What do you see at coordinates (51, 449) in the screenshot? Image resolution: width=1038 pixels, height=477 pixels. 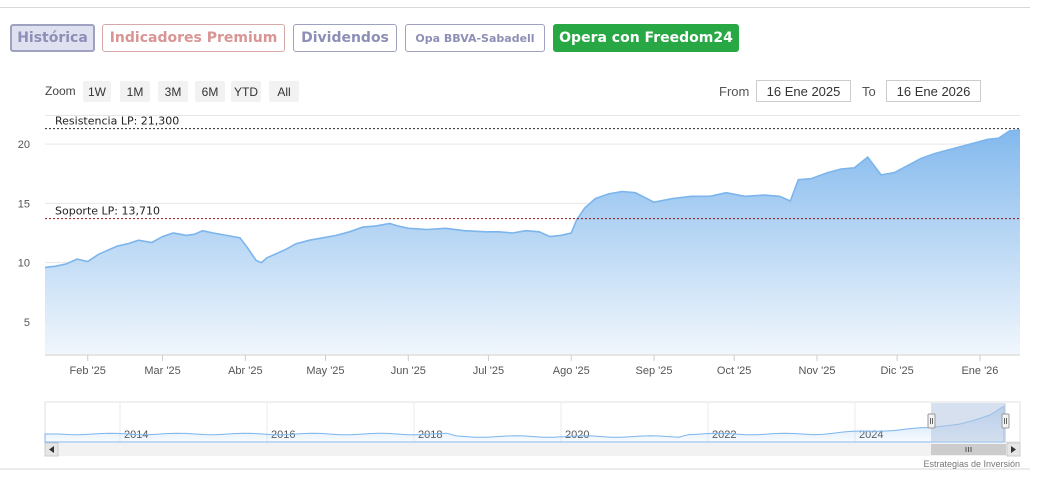 I see `arrow-left-icon` at bounding box center [51, 449].